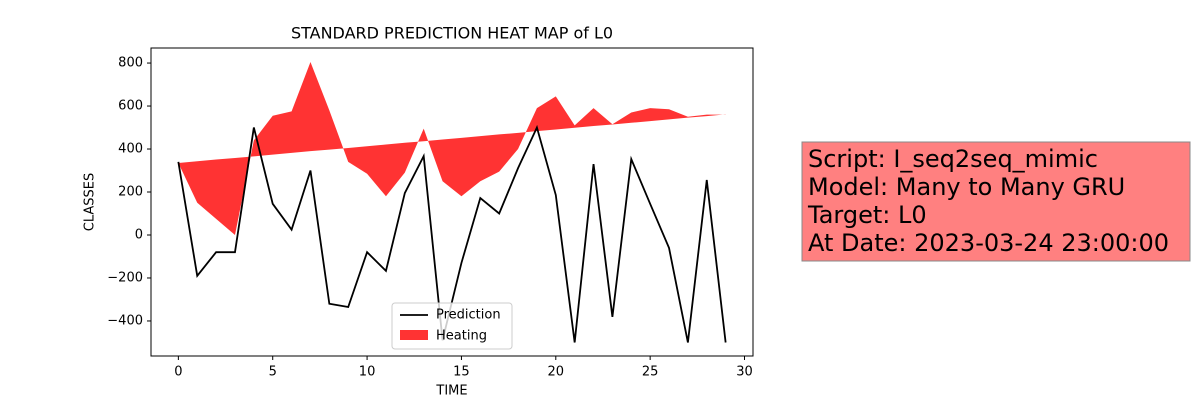 This screenshot has width=1202, height=404. What do you see at coordinates (461, 336) in the screenshot?
I see `legend-label: Heating` at bounding box center [461, 336].